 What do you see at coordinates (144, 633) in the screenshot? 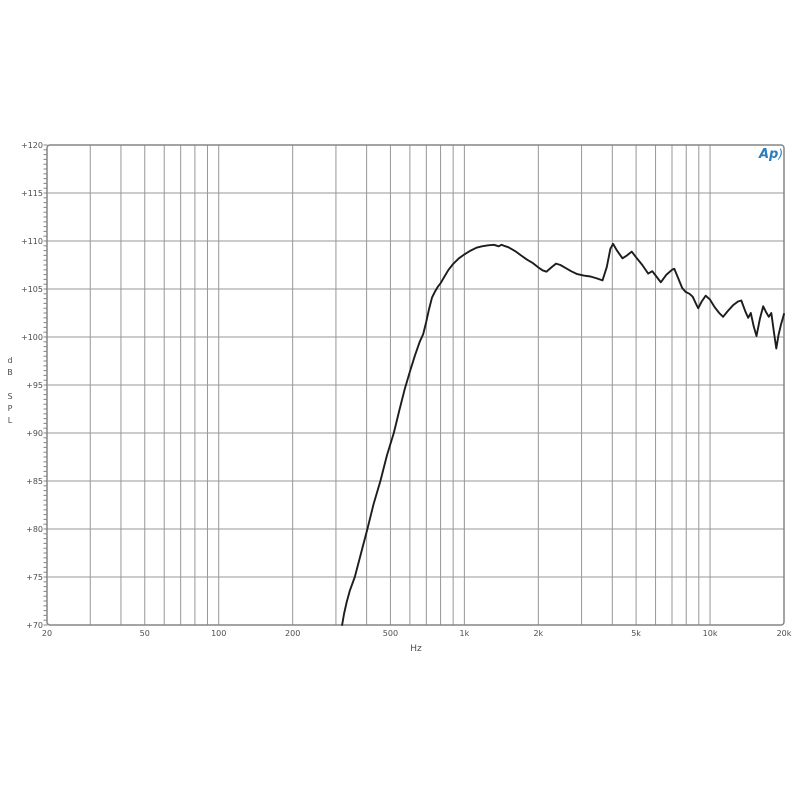
I see `x-tick-label: 50` at bounding box center [144, 633].